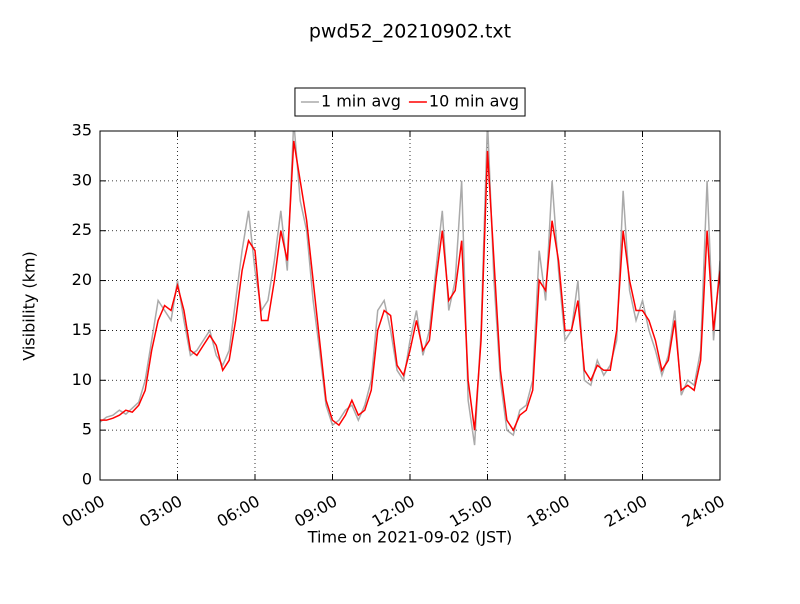 Image resolution: width=800 pixels, height=604 pixels. I want to click on x-axis-label: Time on 2021-09-02 (JST), so click(409, 537).